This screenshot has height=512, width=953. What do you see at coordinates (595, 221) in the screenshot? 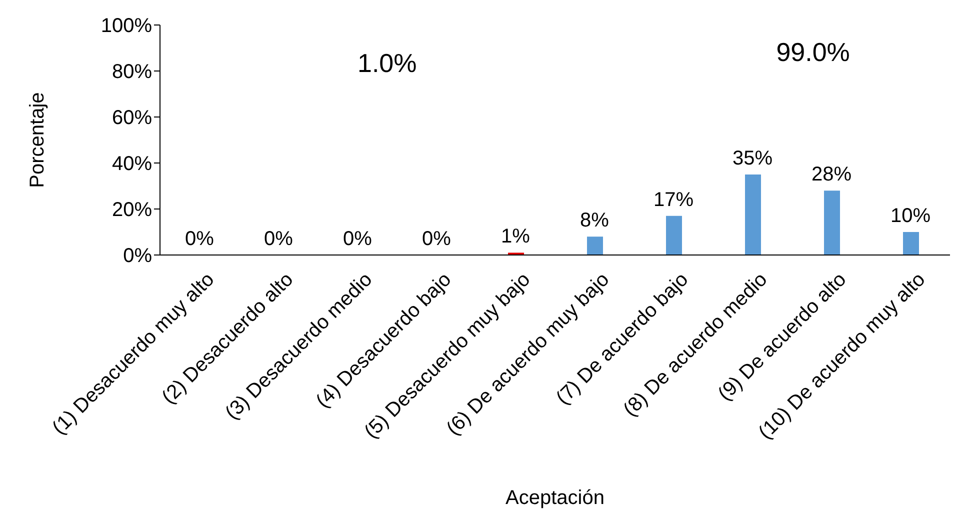
I see `data-label: 8%` at bounding box center [595, 221].